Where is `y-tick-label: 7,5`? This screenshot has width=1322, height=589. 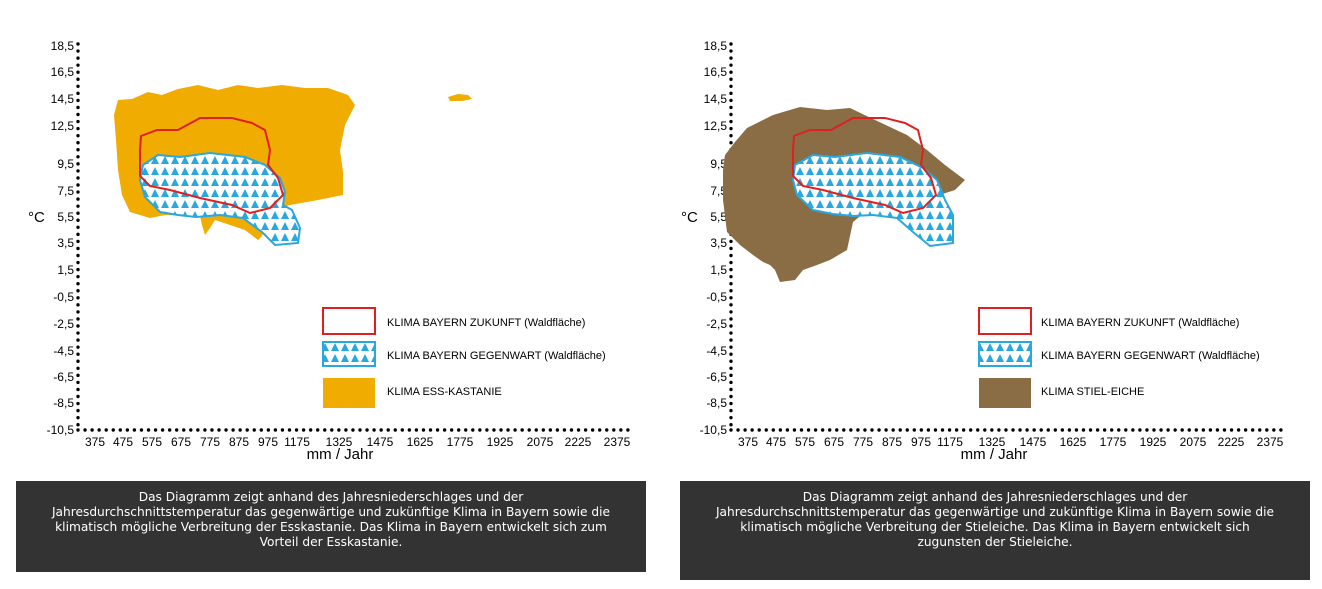
y-tick-label: 7,5 is located at coordinates (65, 191).